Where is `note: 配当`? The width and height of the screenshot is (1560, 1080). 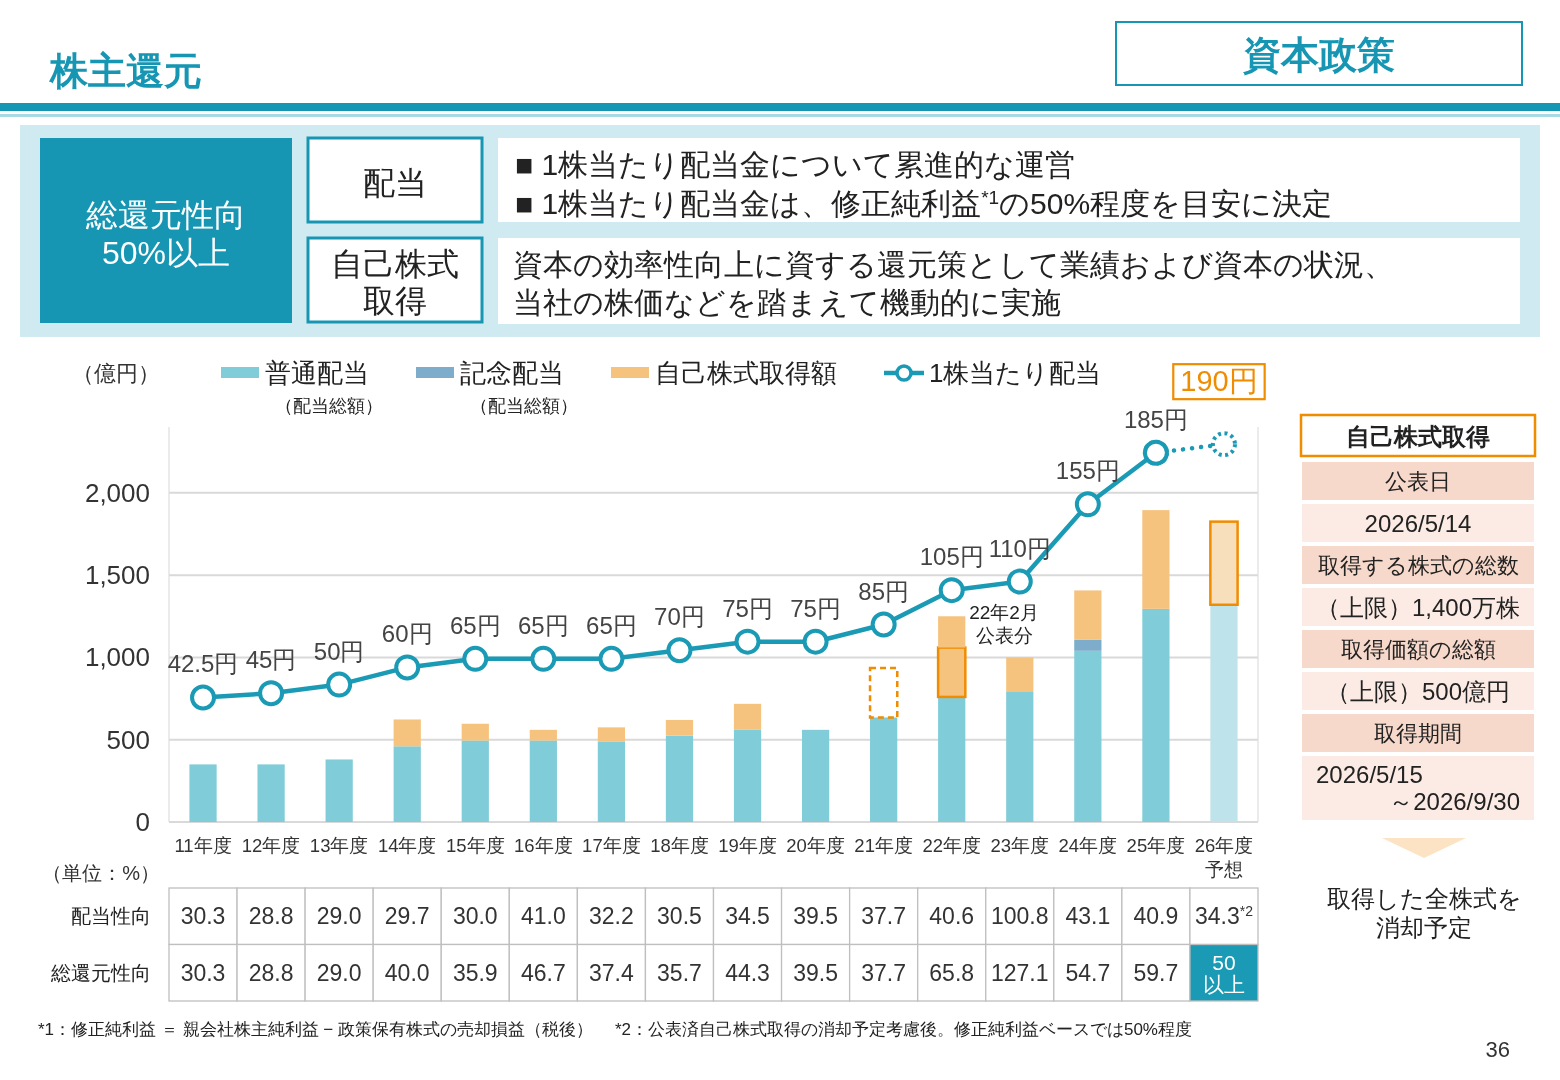 note: 配当 is located at coordinates (395, 182).